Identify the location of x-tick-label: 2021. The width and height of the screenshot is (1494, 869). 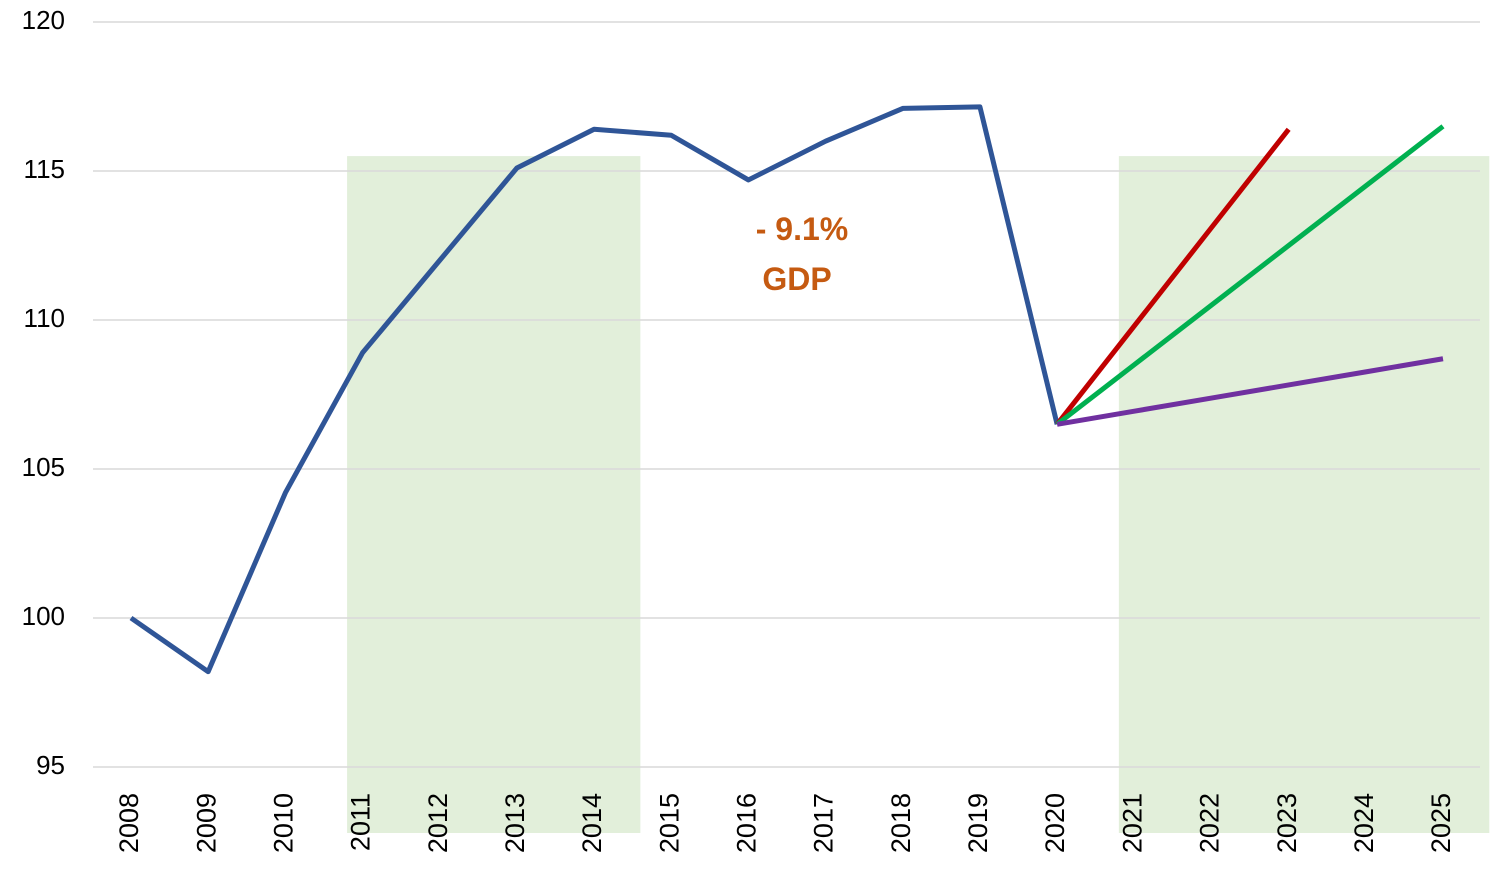
(1132, 823).